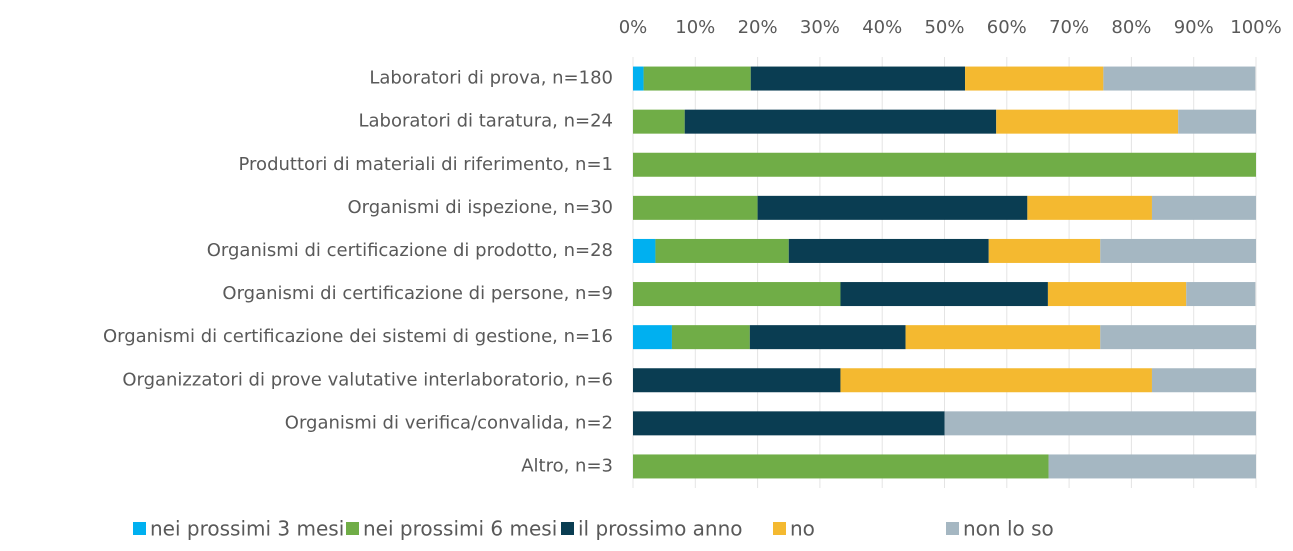 The width and height of the screenshot is (1293, 551). I want to click on x-tick-label: 50%, so click(944, 27).